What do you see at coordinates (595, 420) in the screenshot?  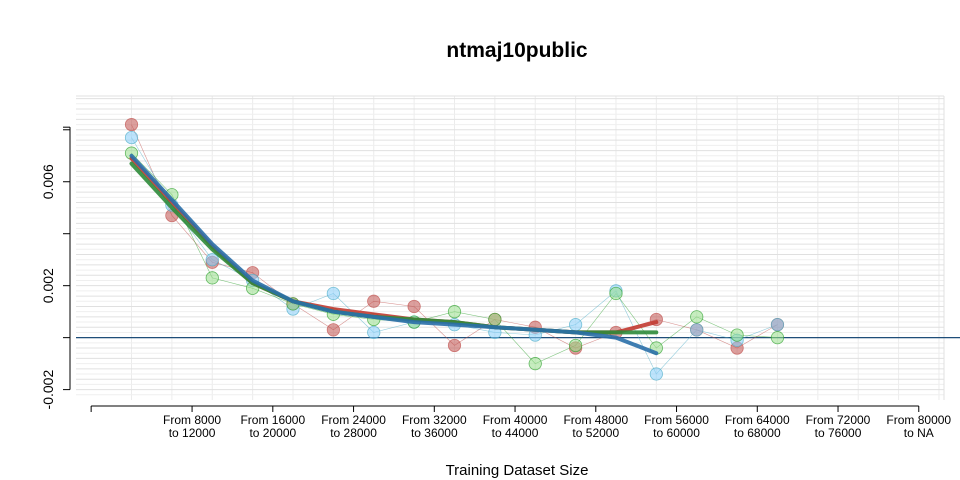 I see `x-tick-label: From 48000` at bounding box center [595, 420].